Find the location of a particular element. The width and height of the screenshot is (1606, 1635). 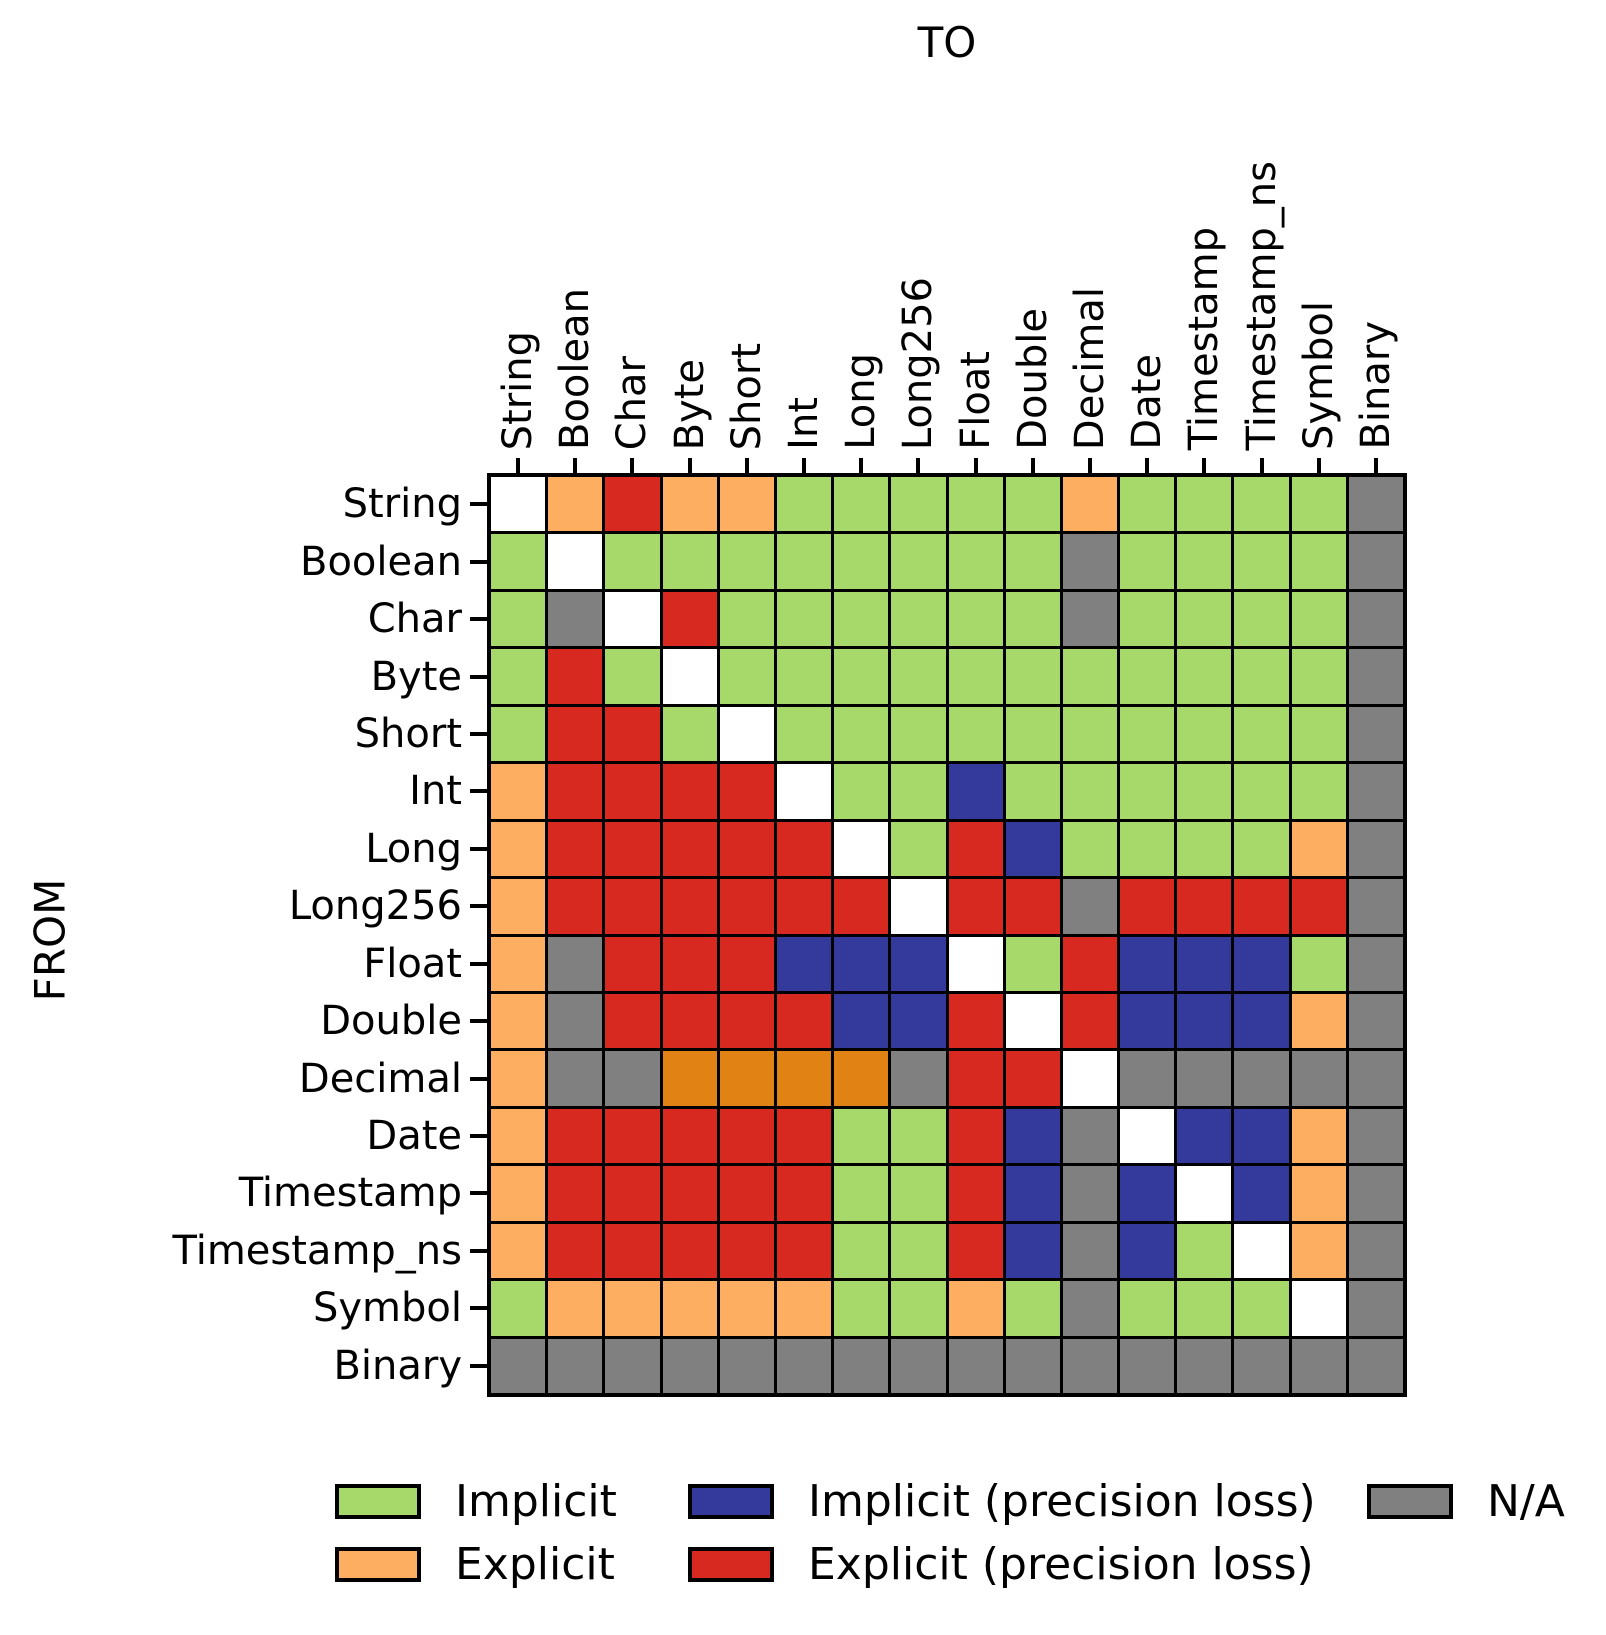

cell-String-to-Char is located at coordinates (632, 504).